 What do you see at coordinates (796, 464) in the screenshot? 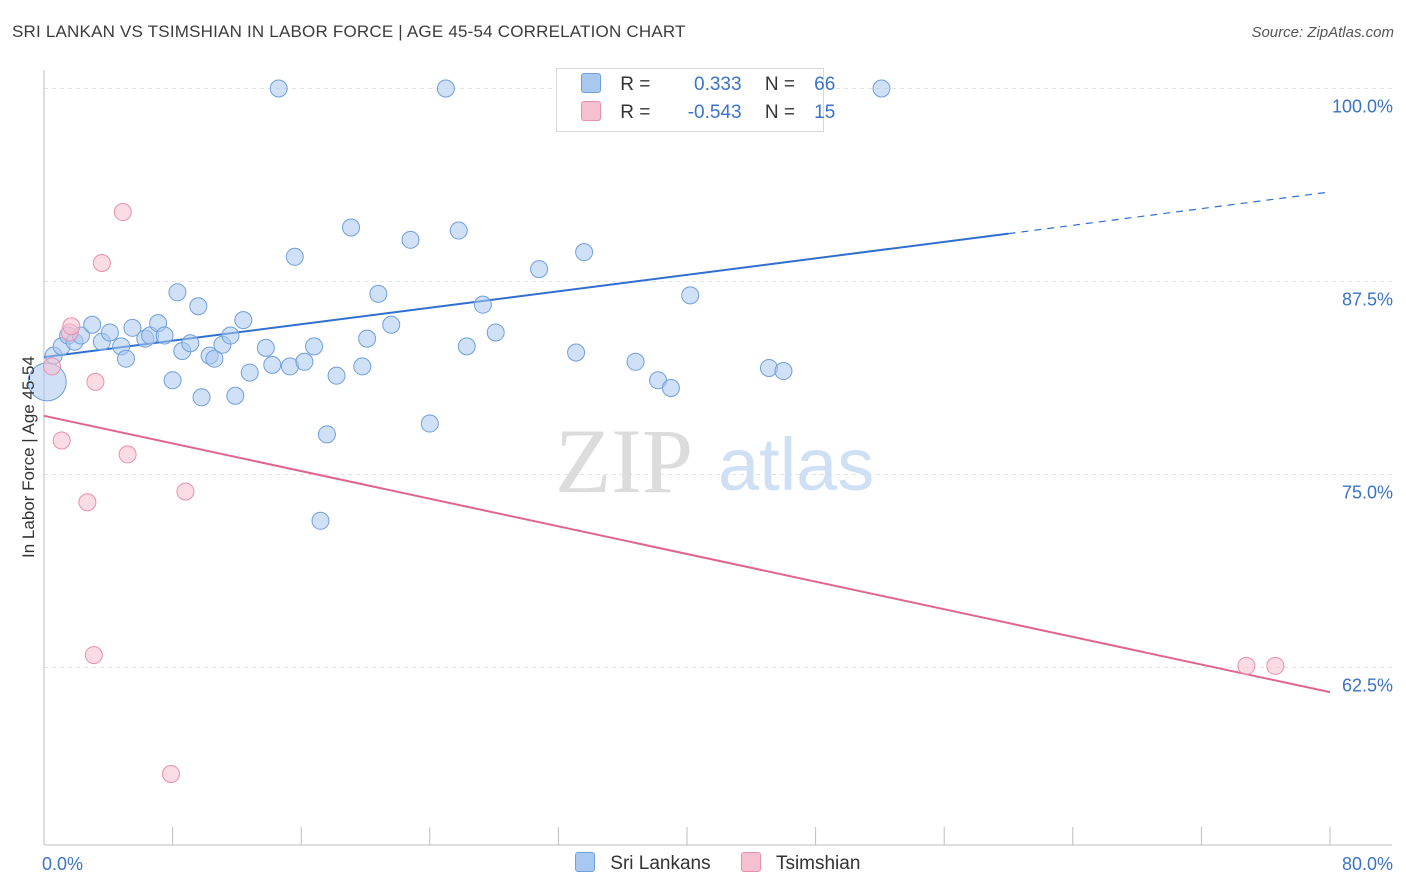
I see `watermark-atlas: atlas` at bounding box center [796, 464].